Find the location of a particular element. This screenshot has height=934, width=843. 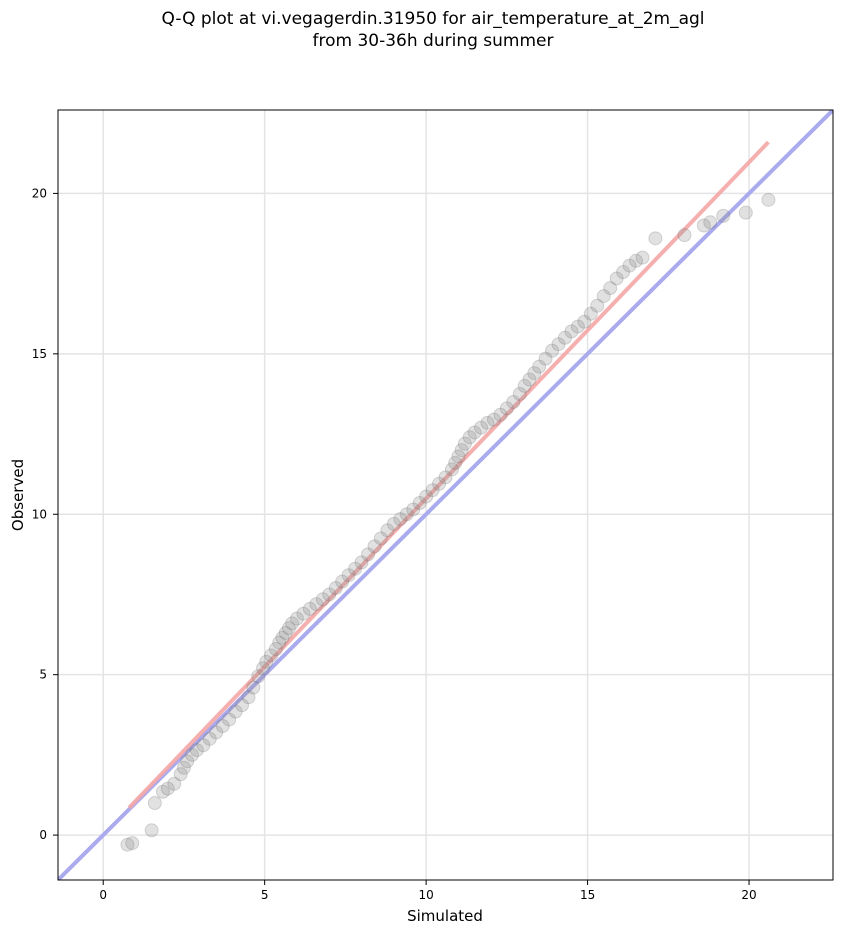

y-axis-label: Observed is located at coordinates (18, 495).